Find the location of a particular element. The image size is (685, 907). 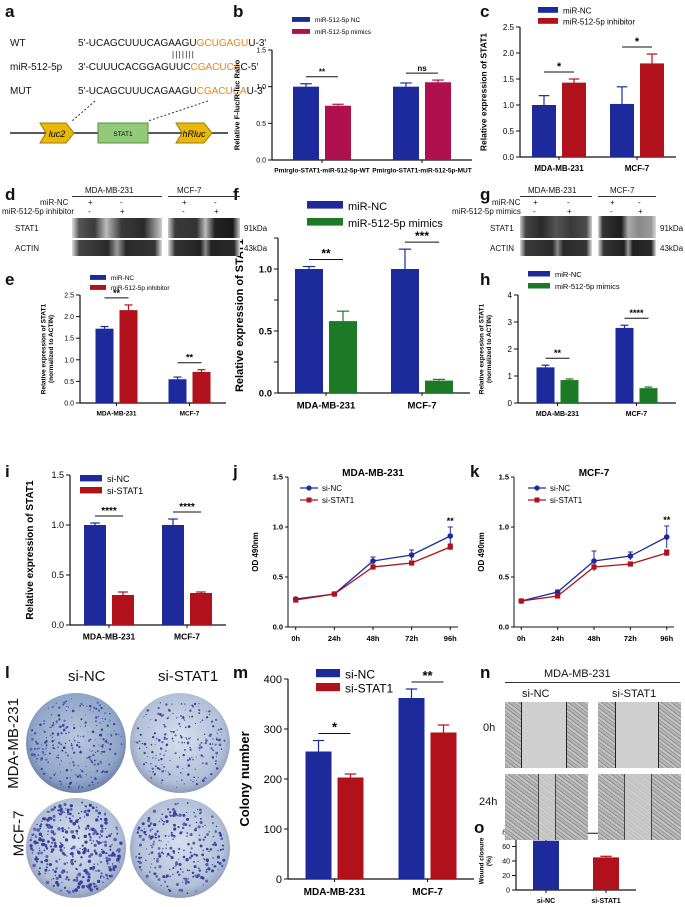

chart-j-sig-label: ** is located at coordinates (451, 521).